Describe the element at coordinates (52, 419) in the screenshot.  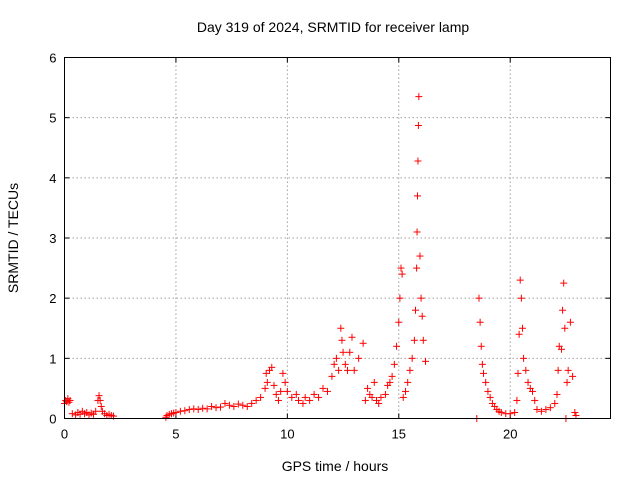
I see `y-tick-label: 0` at that location.